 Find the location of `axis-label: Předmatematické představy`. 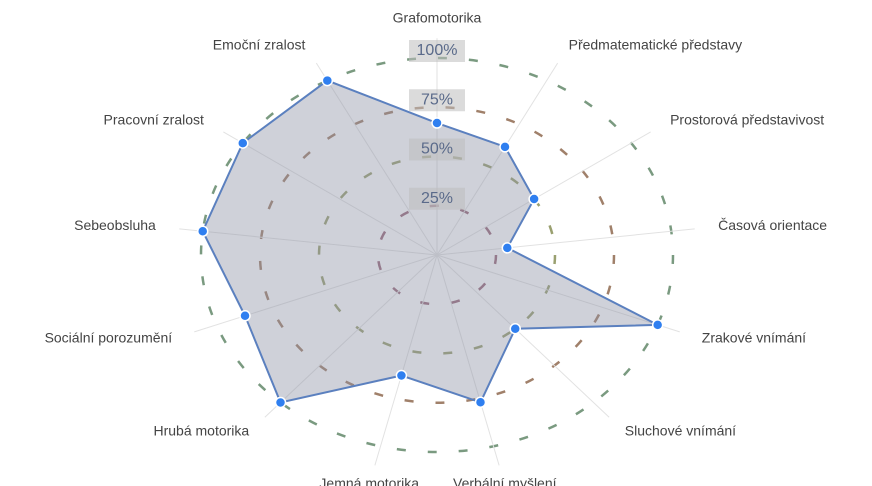

axis-label: Předmatematické představy is located at coordinates (656, 44).